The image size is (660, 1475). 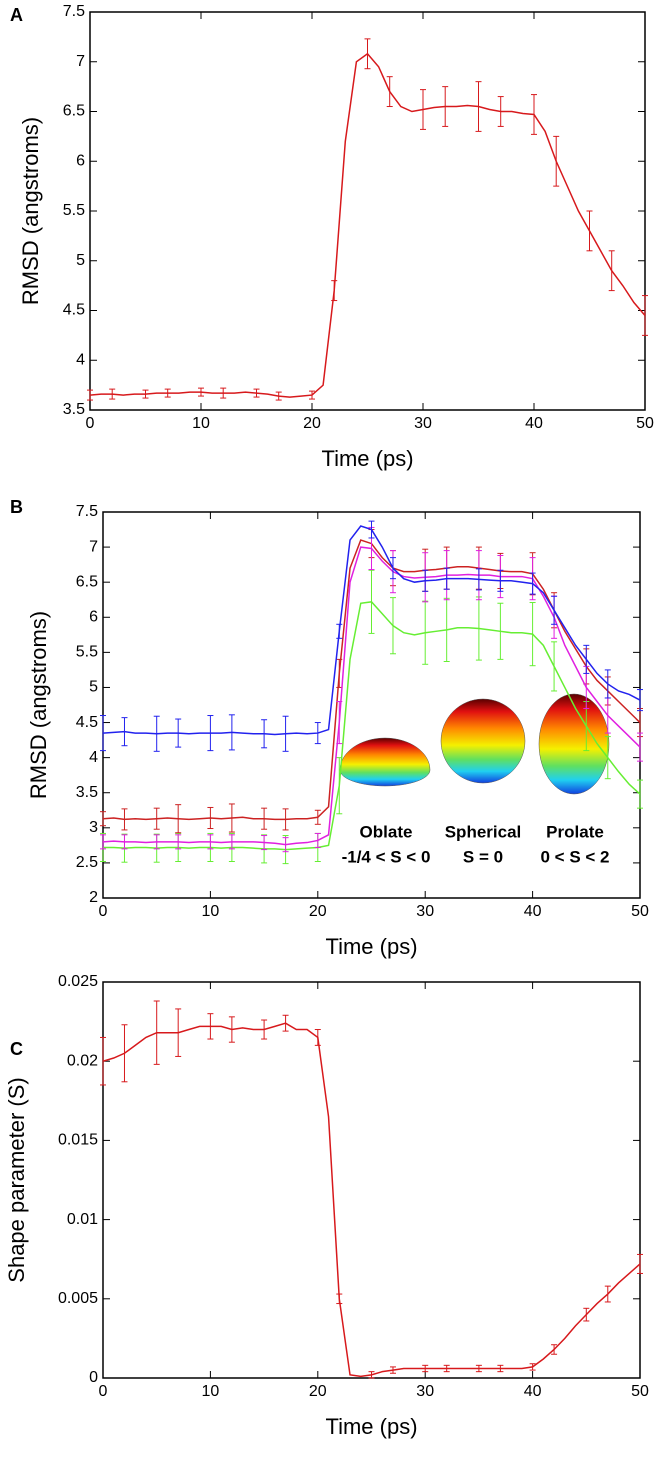 I want to click on annotation: S = 0, so click(x=483, y=856).